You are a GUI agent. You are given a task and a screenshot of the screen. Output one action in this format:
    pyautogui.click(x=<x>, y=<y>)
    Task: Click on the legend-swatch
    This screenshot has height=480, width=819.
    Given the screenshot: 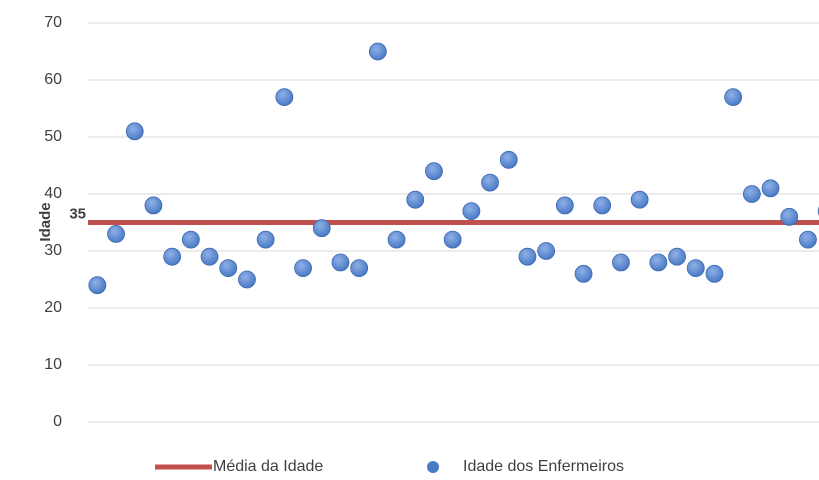 What is the action you would take?
    pyautogui.click(x=433, y=467)
    